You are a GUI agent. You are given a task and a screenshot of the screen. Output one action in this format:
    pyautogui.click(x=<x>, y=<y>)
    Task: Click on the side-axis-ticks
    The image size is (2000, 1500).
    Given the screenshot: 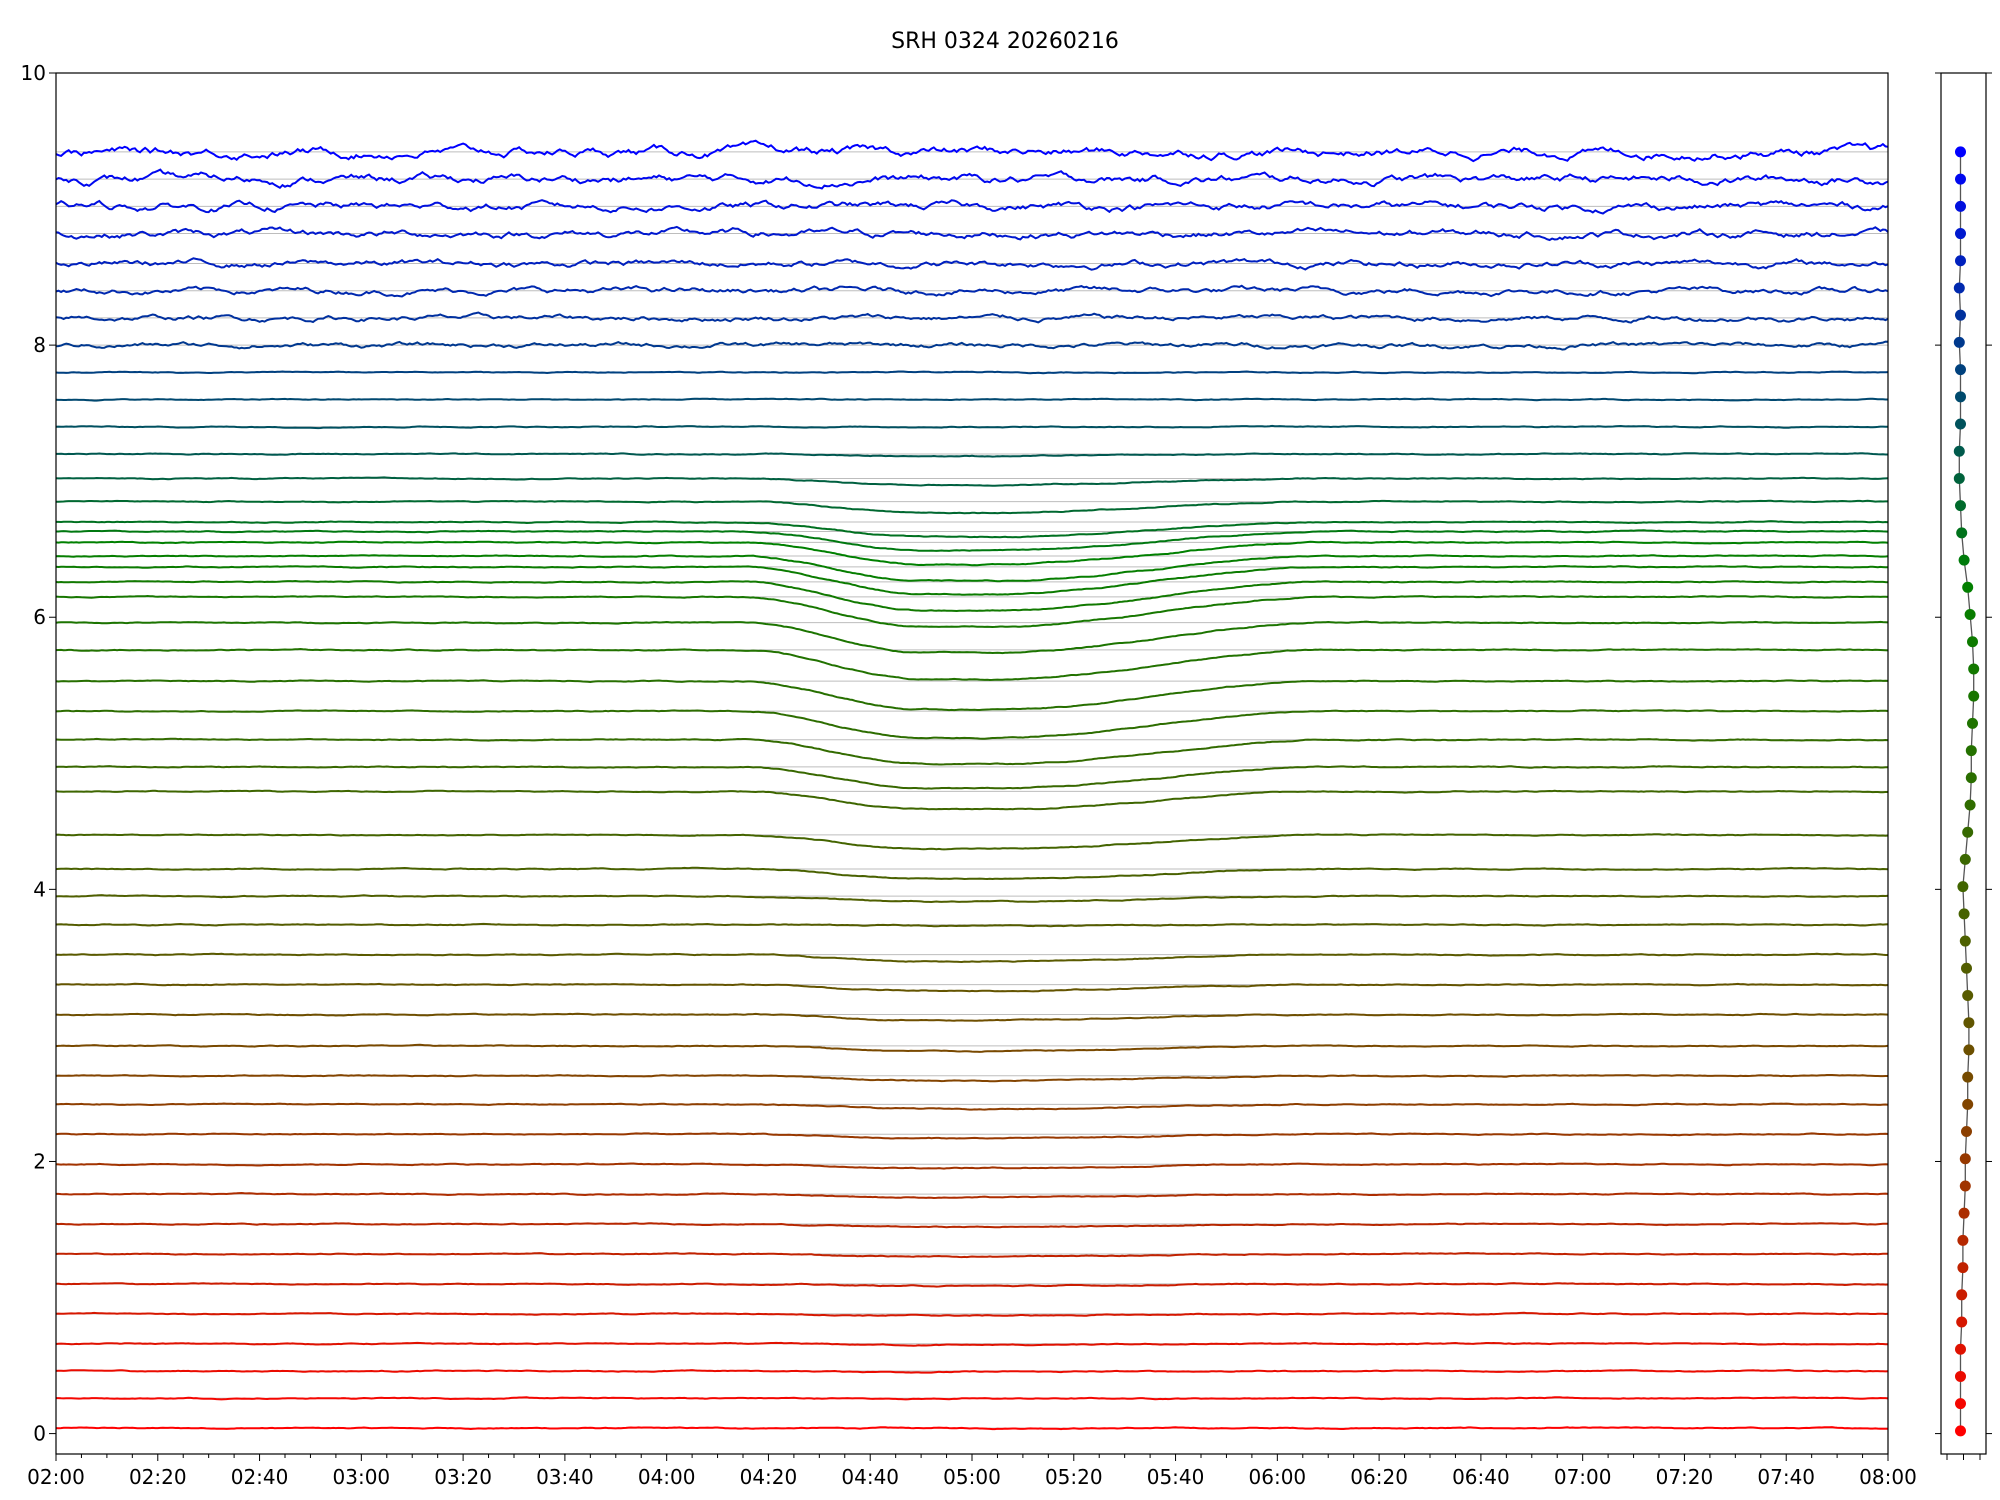 What is the action you would take?
    pyautogui.click(x=1963, y=766)
    